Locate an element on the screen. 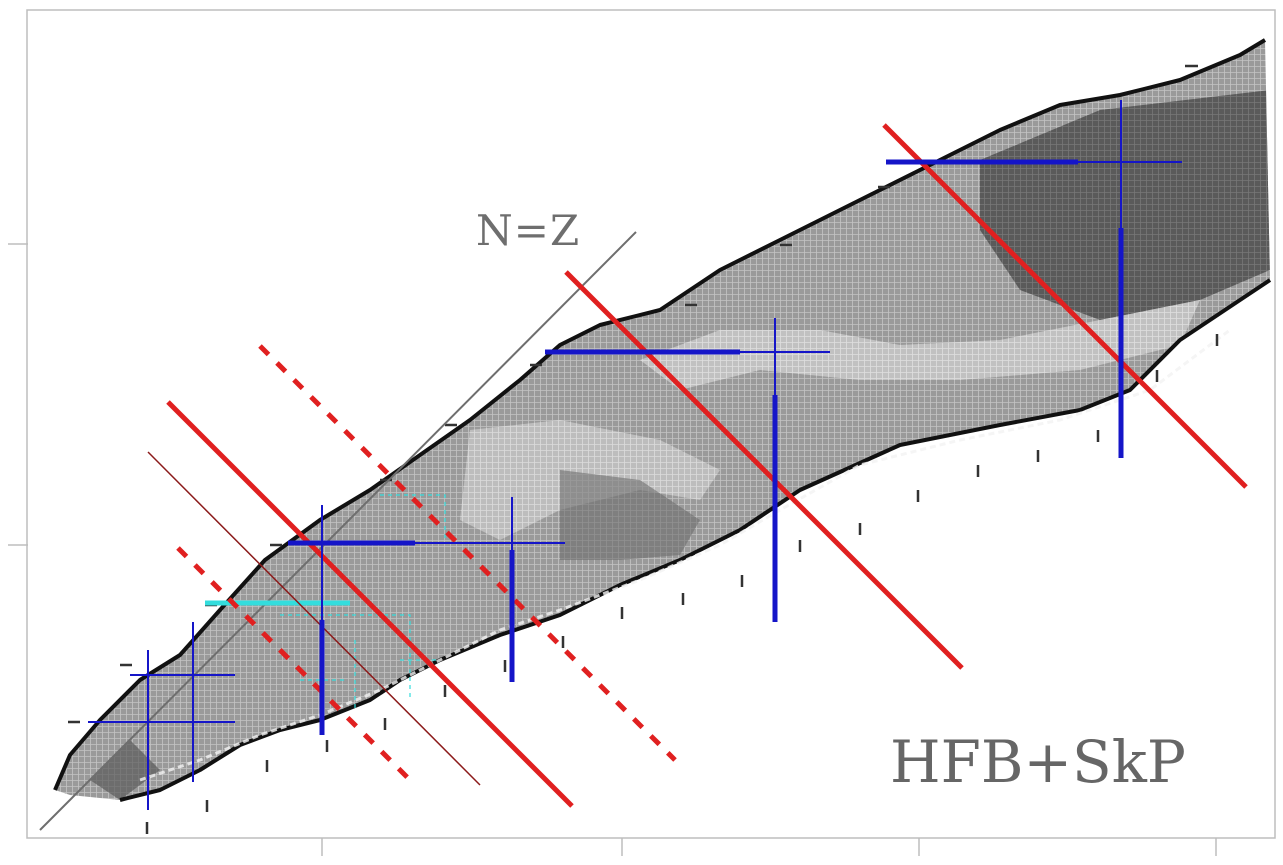 The width and height of the screenshot is (1283, 865). cyan-markers is located at coordinates (325, 602).